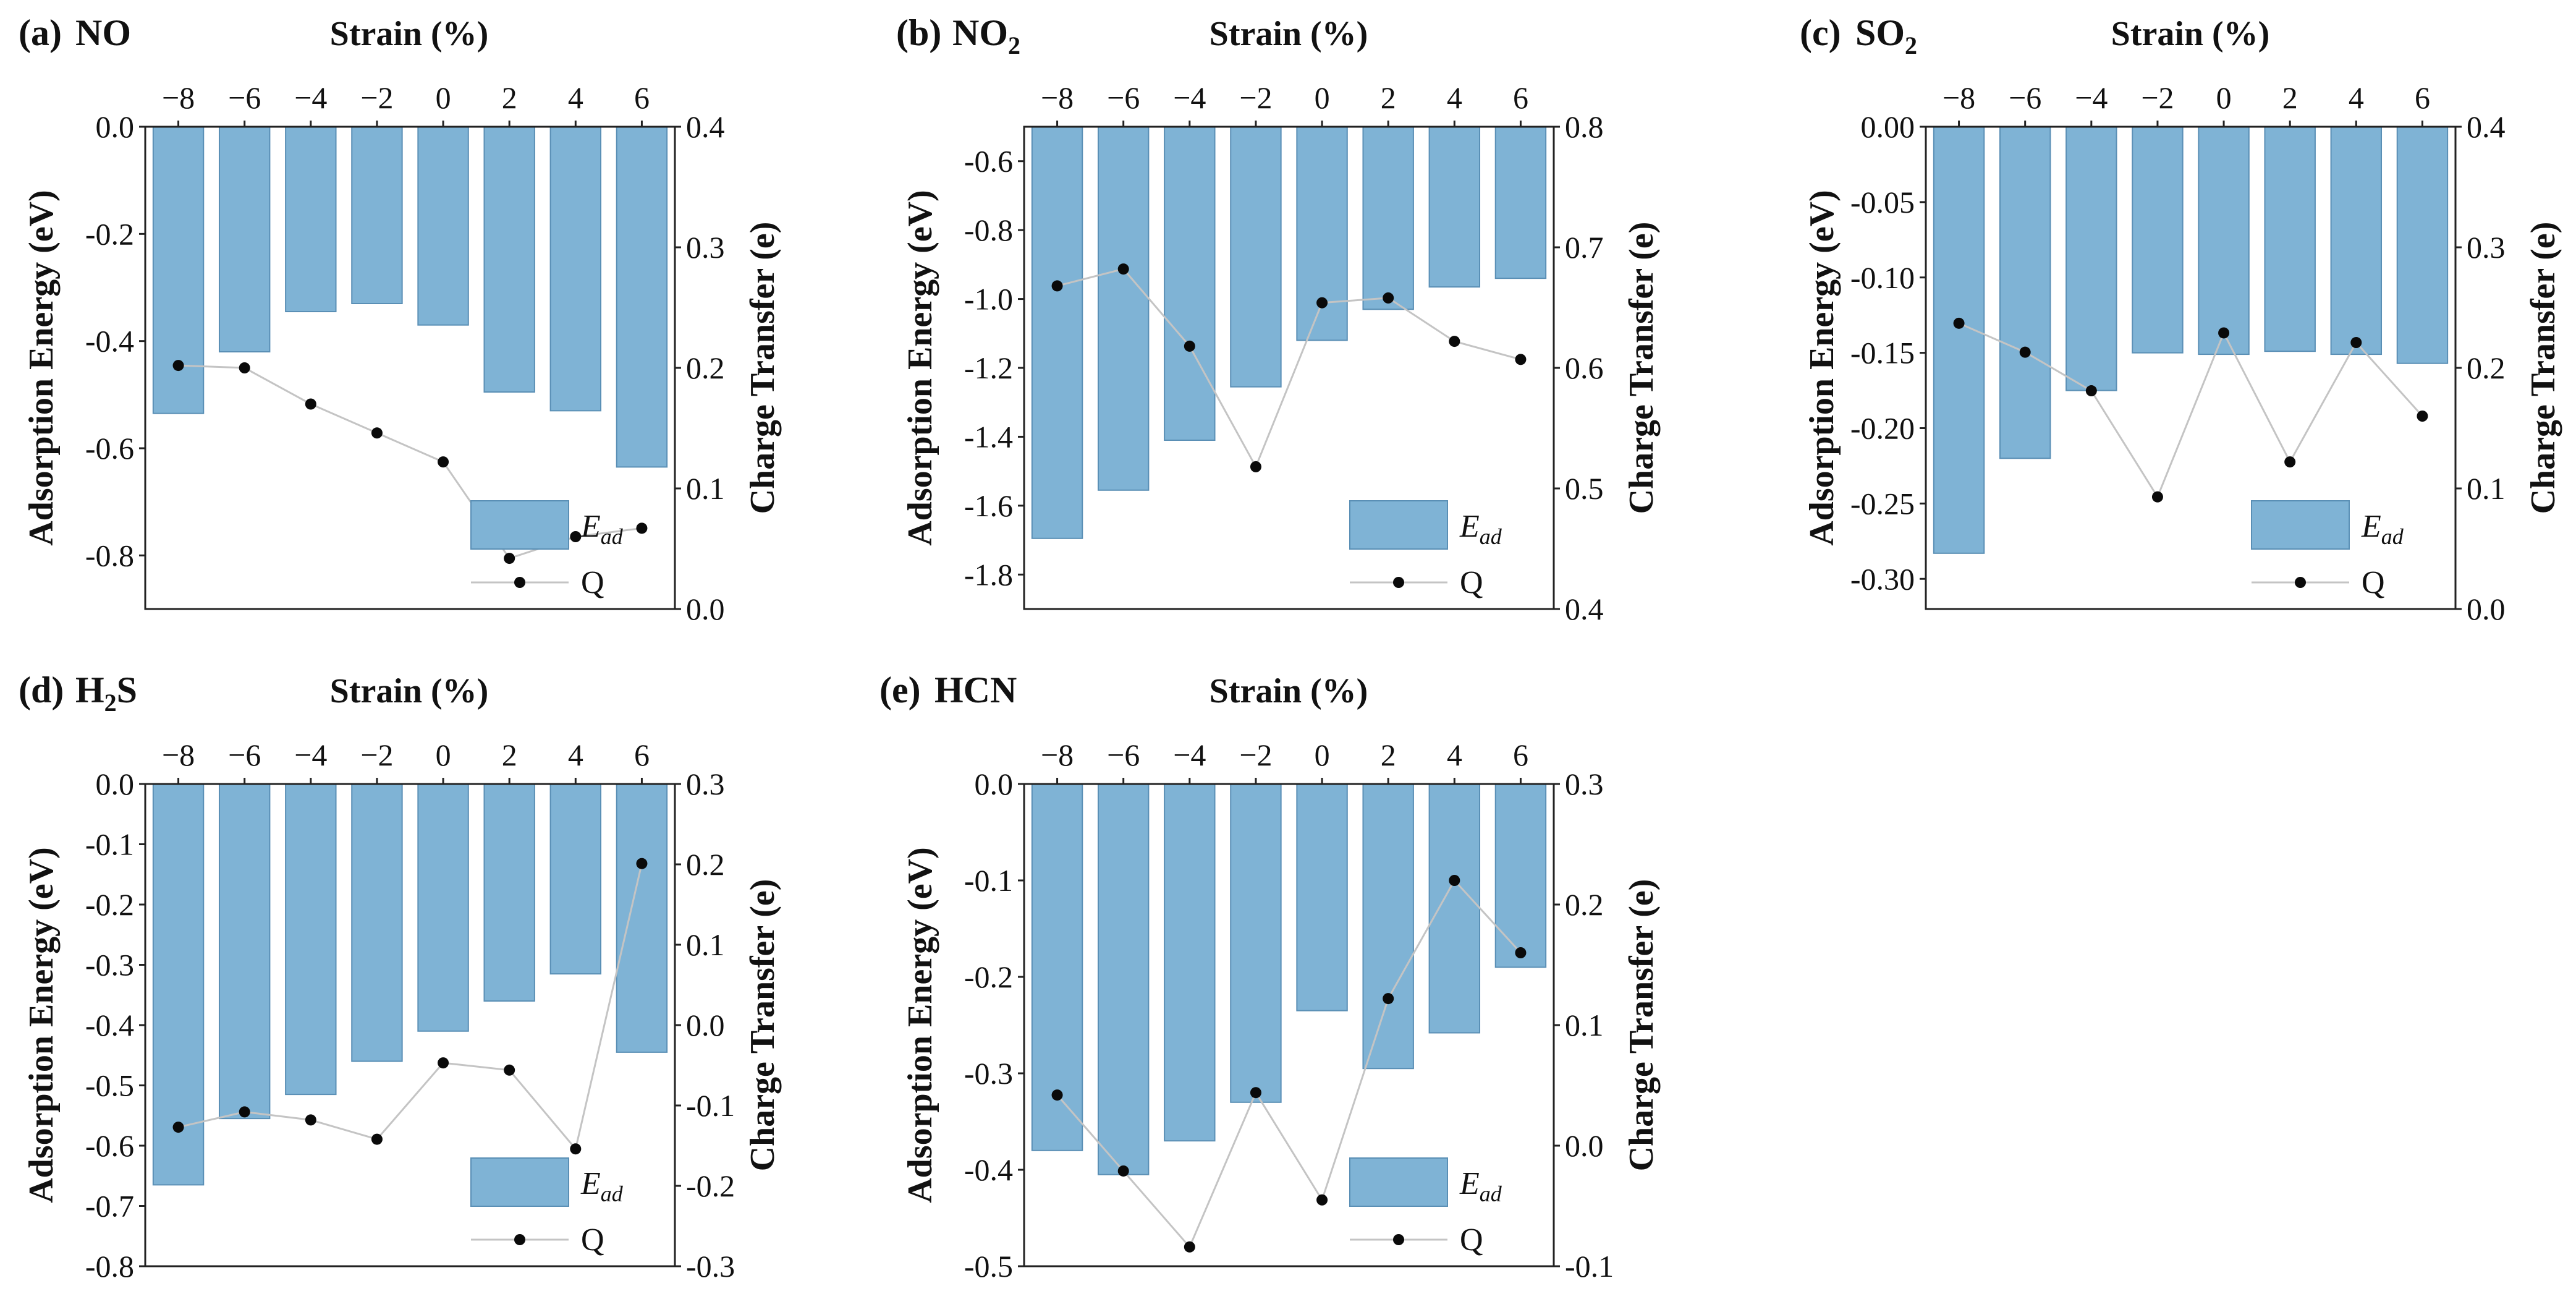 The image size is (2576, 1299). I want to click on y2-axis-title: Charge Transfer (e), so click(763, 1025).